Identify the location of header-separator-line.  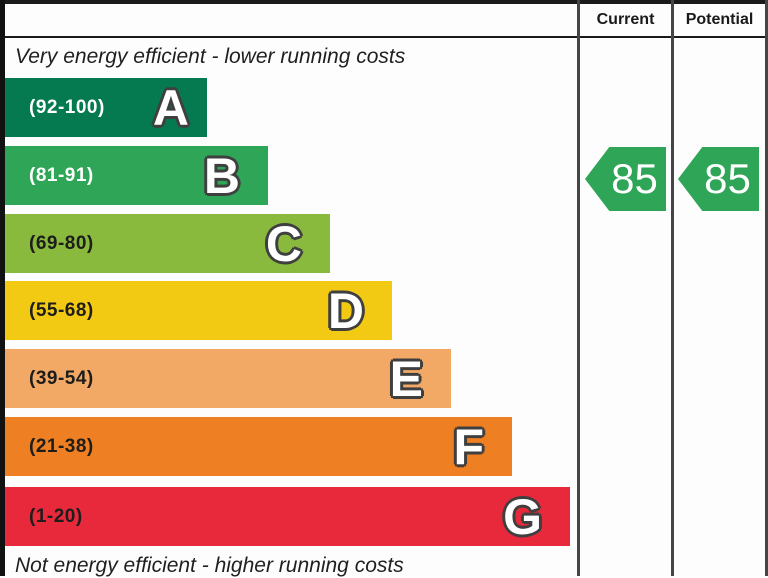
(384, 37).